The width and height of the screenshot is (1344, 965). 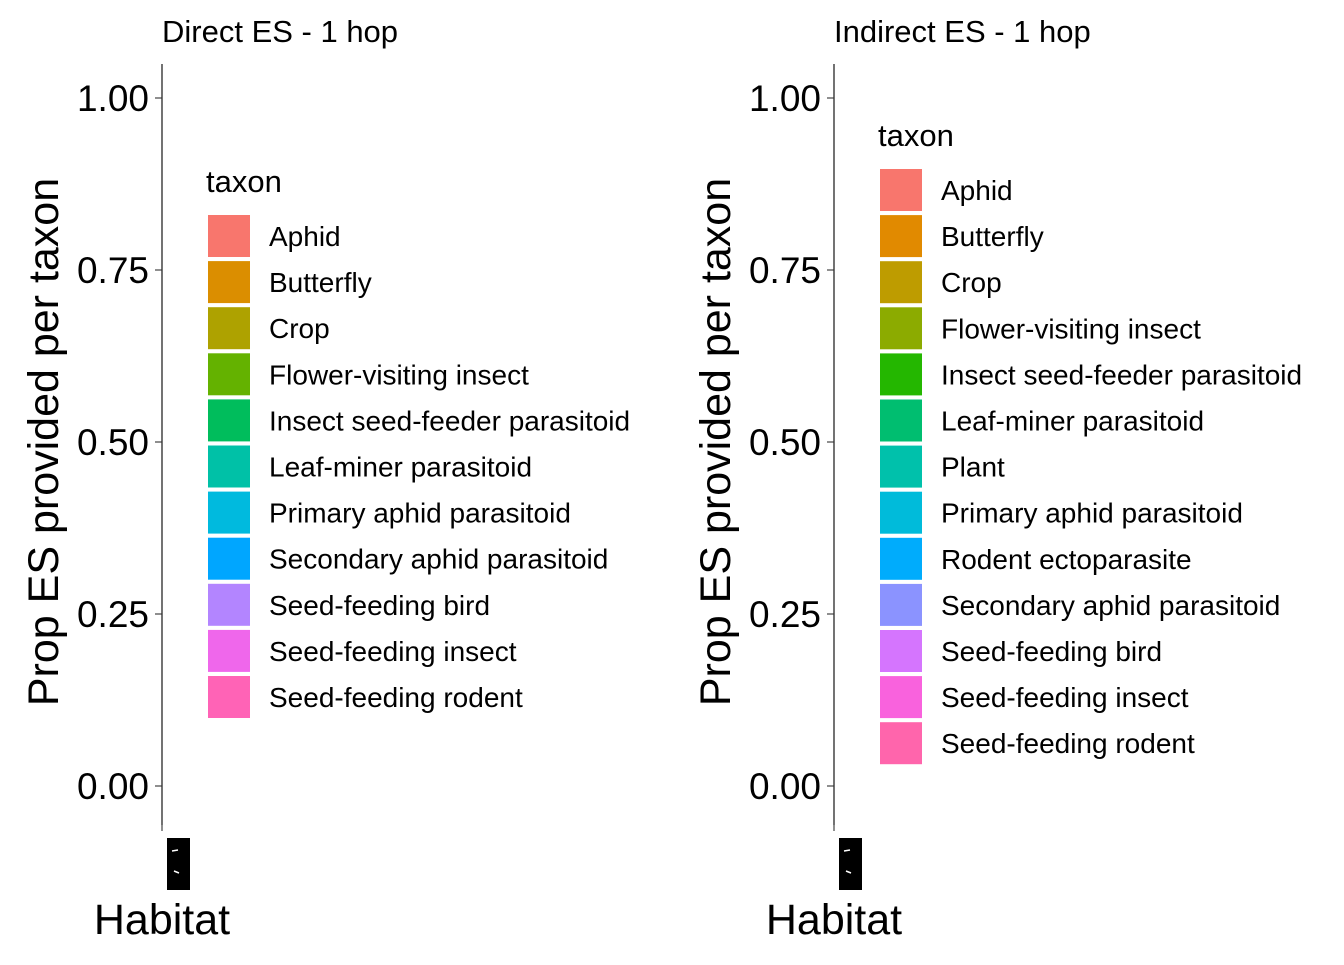 What do you see at coordinates (1066, 559) in the screenshot?
I see `legend-entry-label: Rodent ectoparasite` at bounding box center [1066, 559].